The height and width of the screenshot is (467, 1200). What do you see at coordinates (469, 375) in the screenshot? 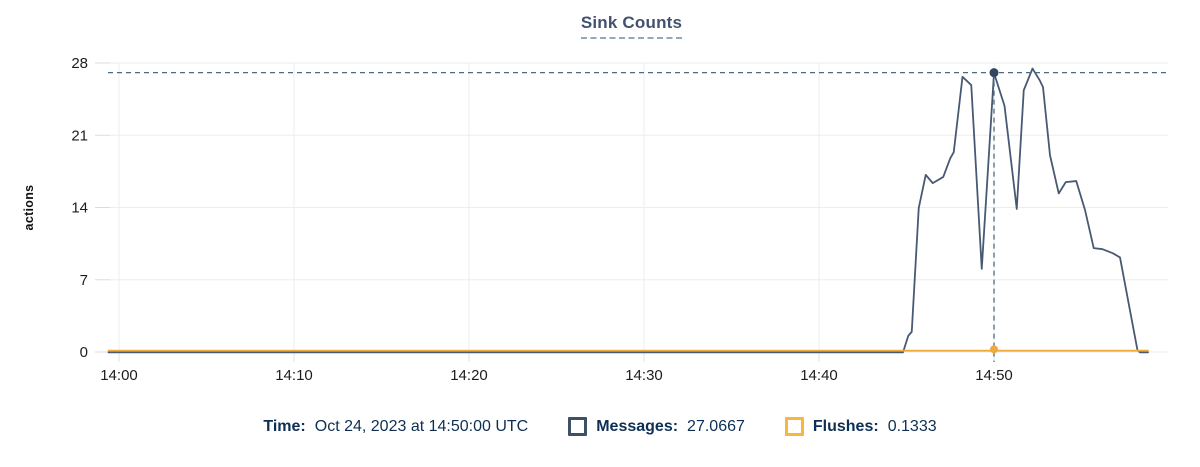
I see `svg-text: 14:20` at bounding box center [469, 375].